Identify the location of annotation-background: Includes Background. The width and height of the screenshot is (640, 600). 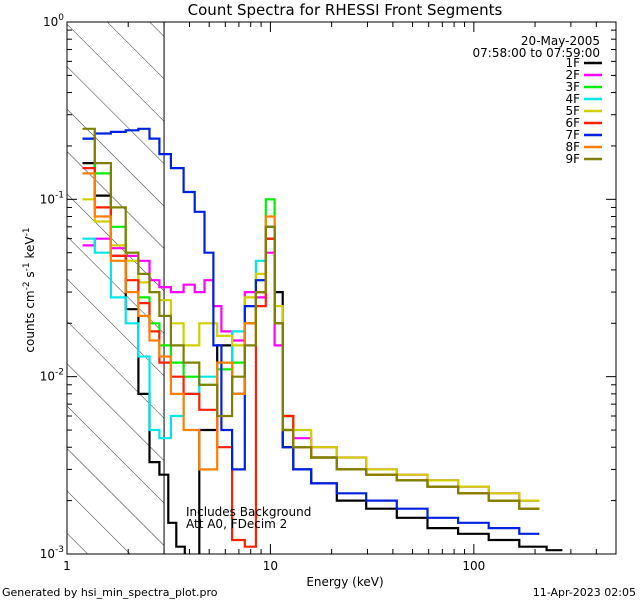
(248, 512).